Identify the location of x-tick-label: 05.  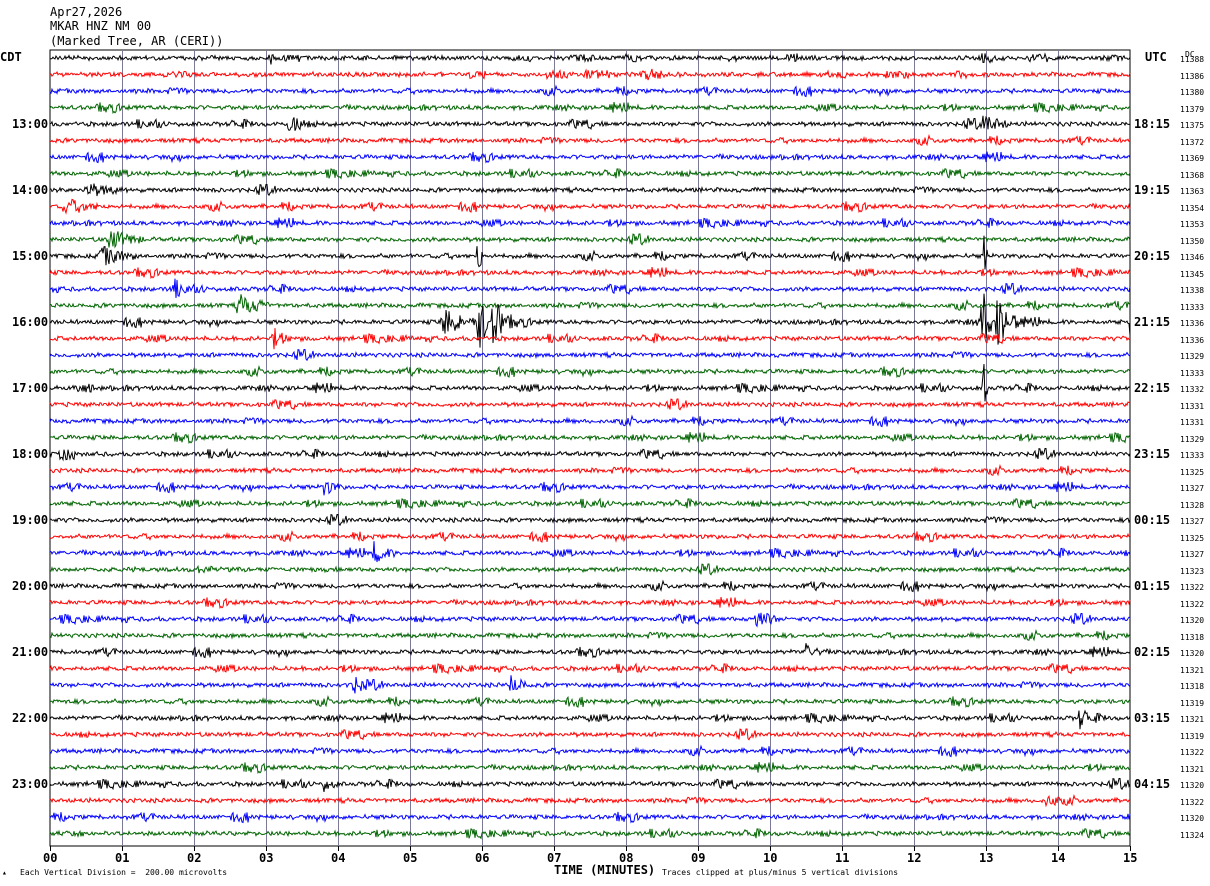
(410, 858).